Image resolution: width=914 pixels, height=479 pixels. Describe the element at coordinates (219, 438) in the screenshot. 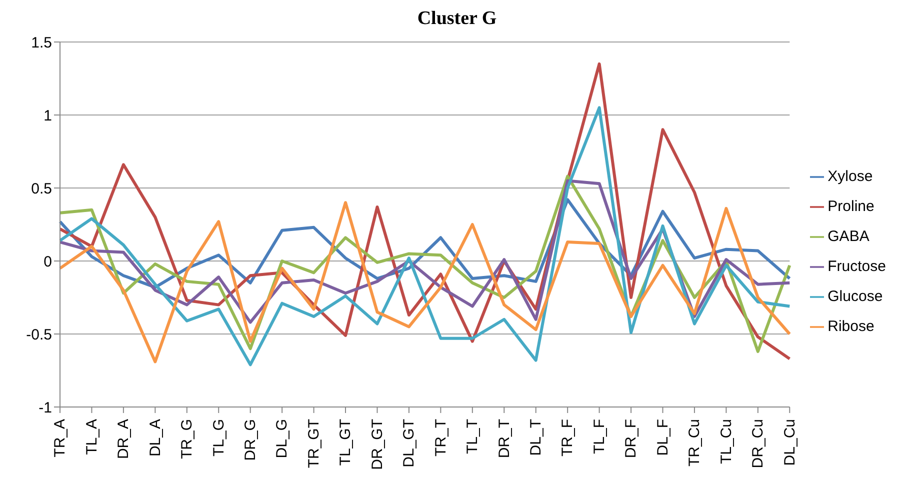

I see `x-tick-label: TL_G` at that location.